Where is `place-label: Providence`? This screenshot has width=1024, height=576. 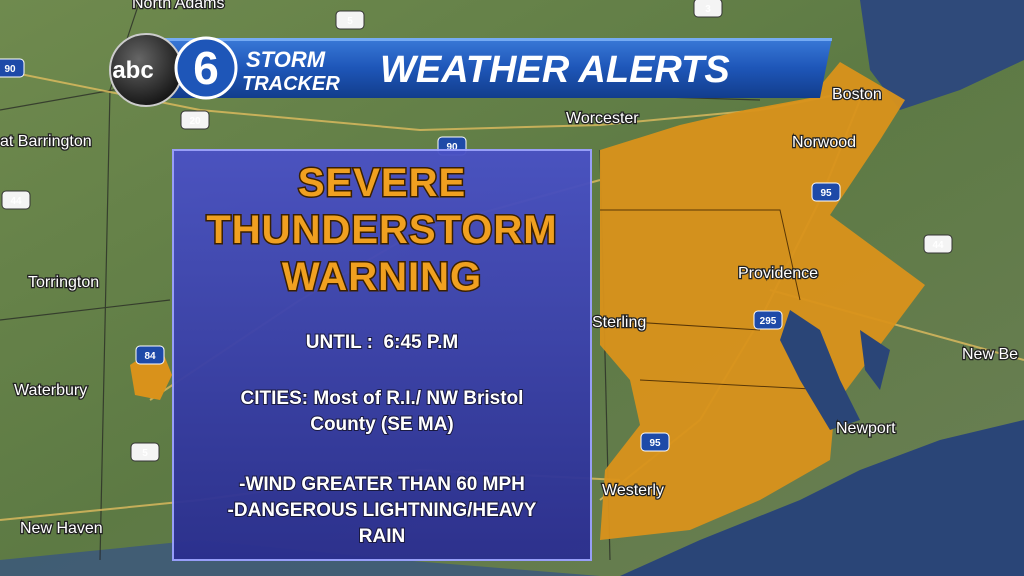
place-label: Providence is located at coordinates (778, 273).